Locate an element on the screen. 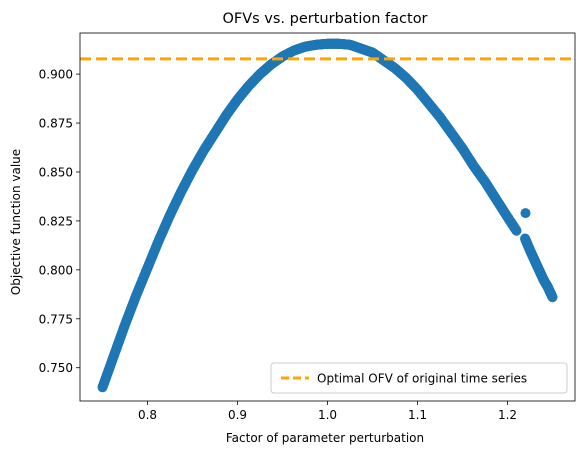 The image size is (584, 455). y-tick-label: 0.800 is located at coordinates (56, 270).